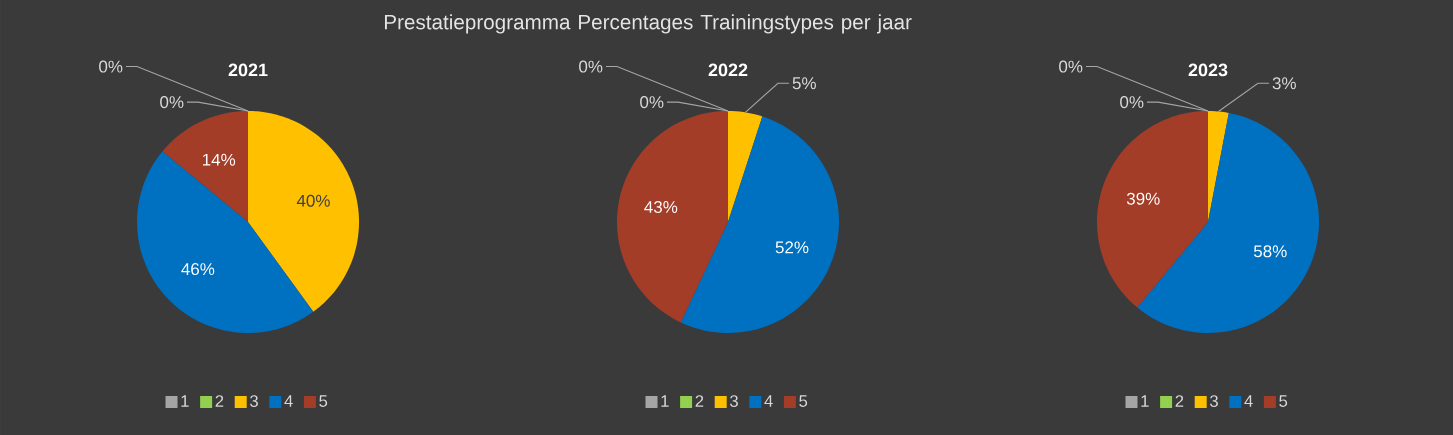 This screenshot has height=435, width=1453. What do you see at coordinates (792, 247) in the screenshot?
I see `data-label: 52%` at bounding box center [792, 247].